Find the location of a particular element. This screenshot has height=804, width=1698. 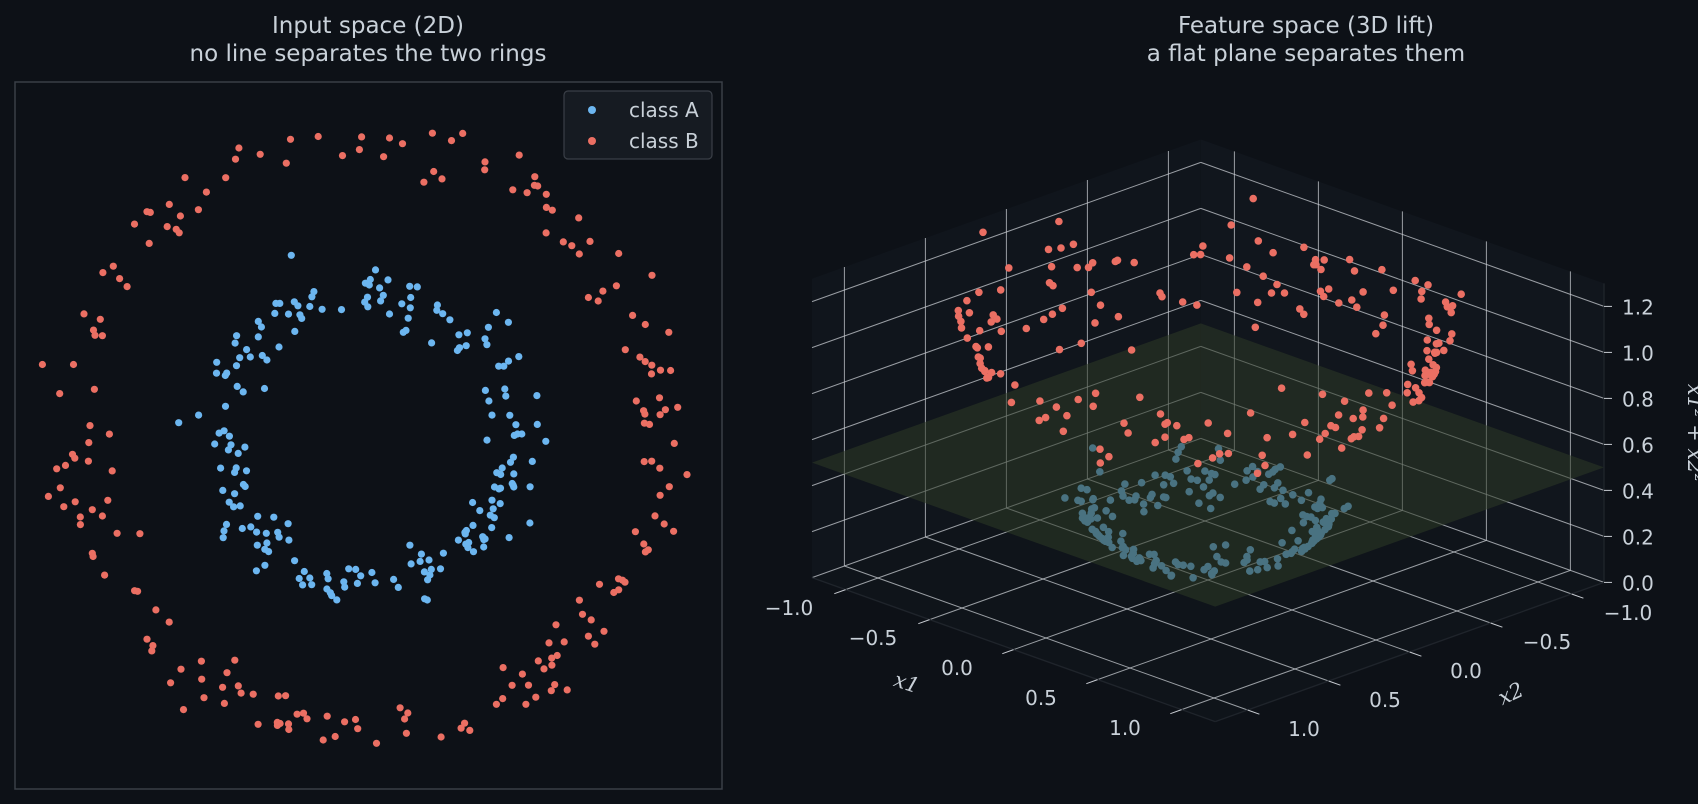

legend-marker-class-a is located at coordinates (592, 110).